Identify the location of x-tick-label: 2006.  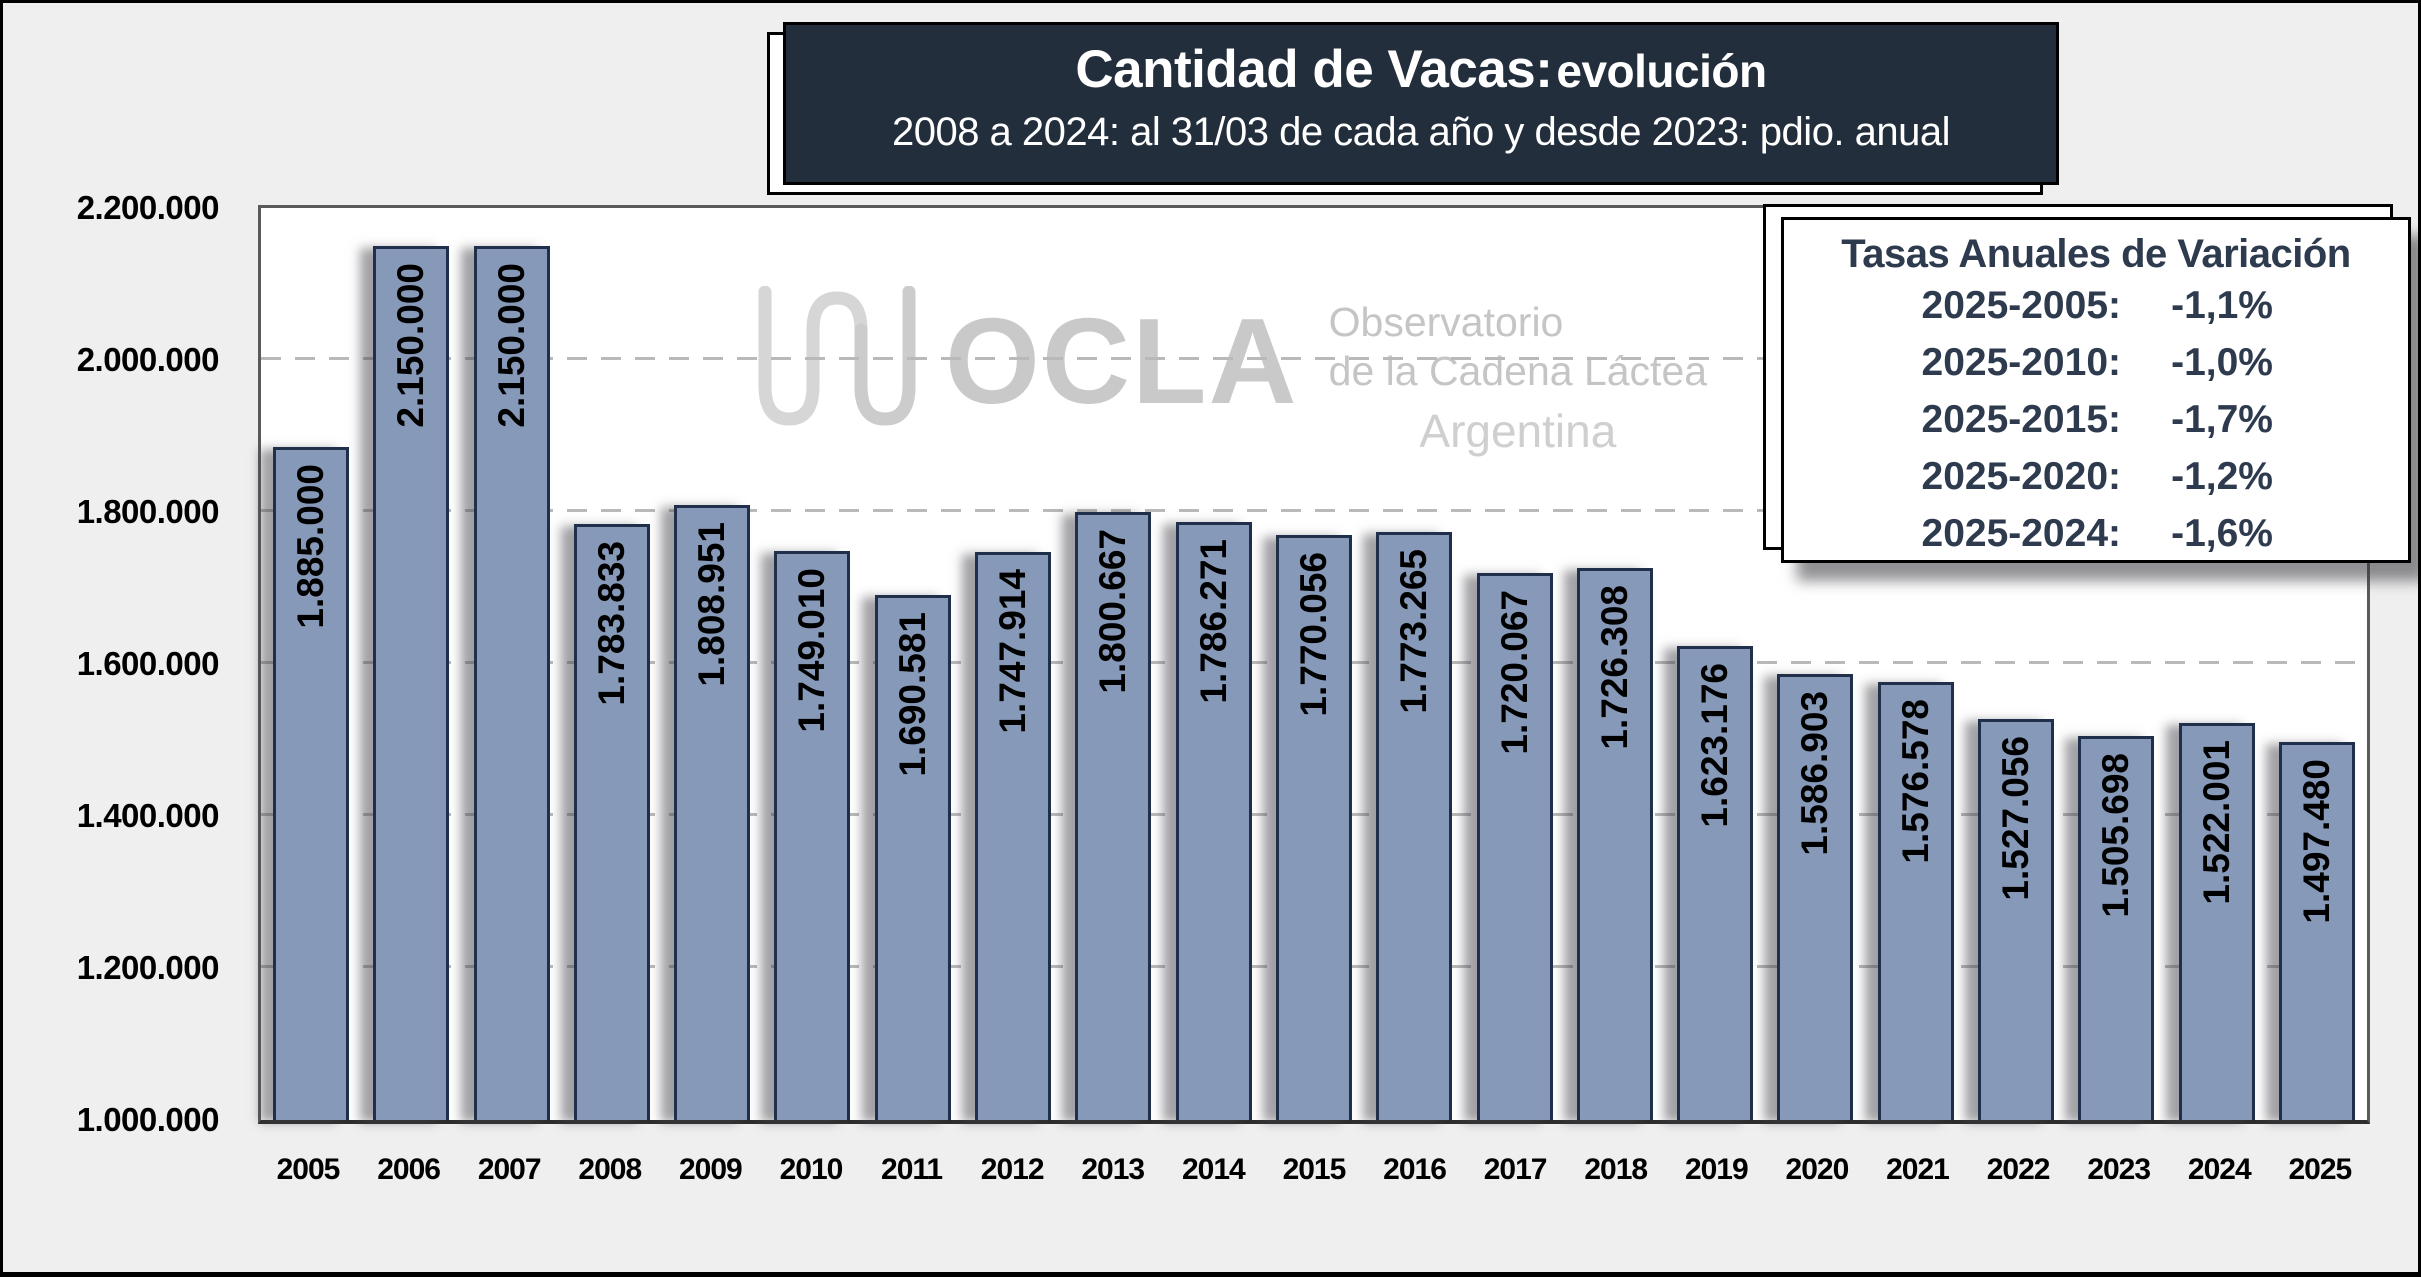
(409, 1169).